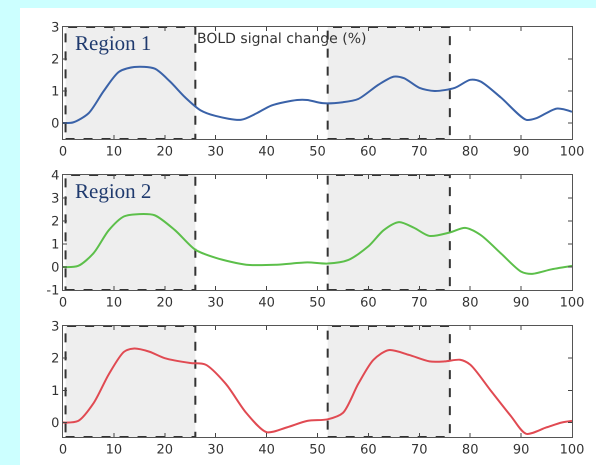 The height and width of the screenshot is (465, 596). I want to click on y-tick-label: 4, so click(55, 176).